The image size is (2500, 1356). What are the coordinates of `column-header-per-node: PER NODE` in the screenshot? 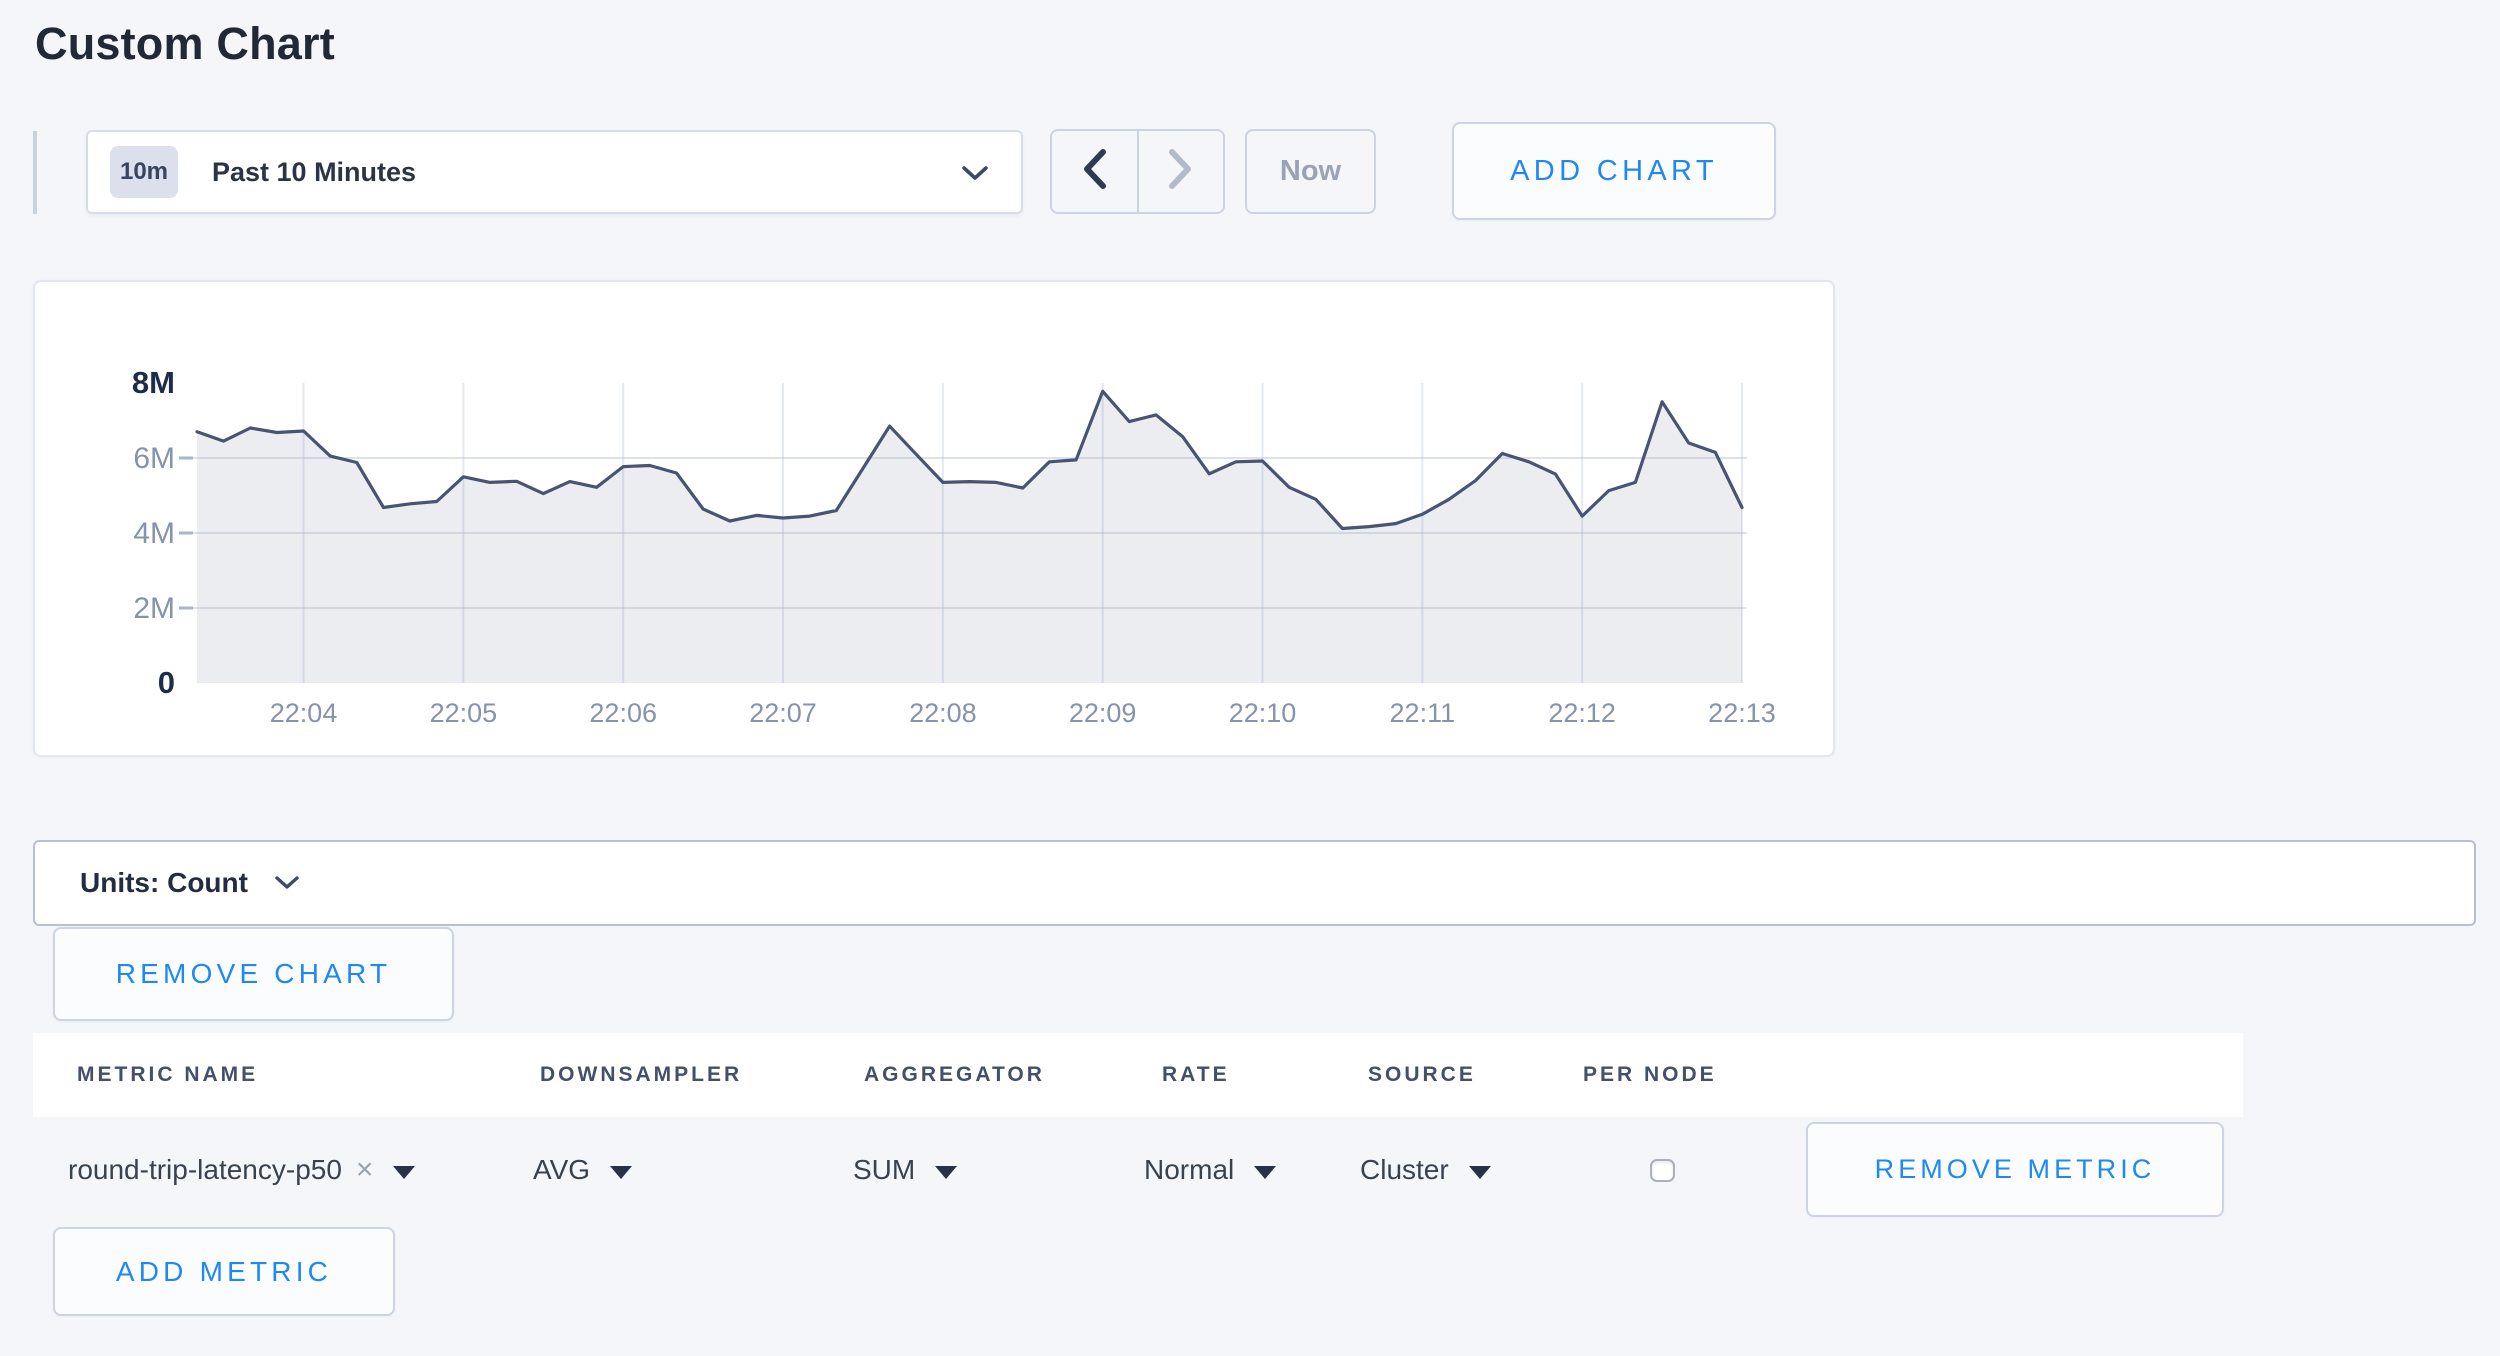 It's located at (1650, 1074).